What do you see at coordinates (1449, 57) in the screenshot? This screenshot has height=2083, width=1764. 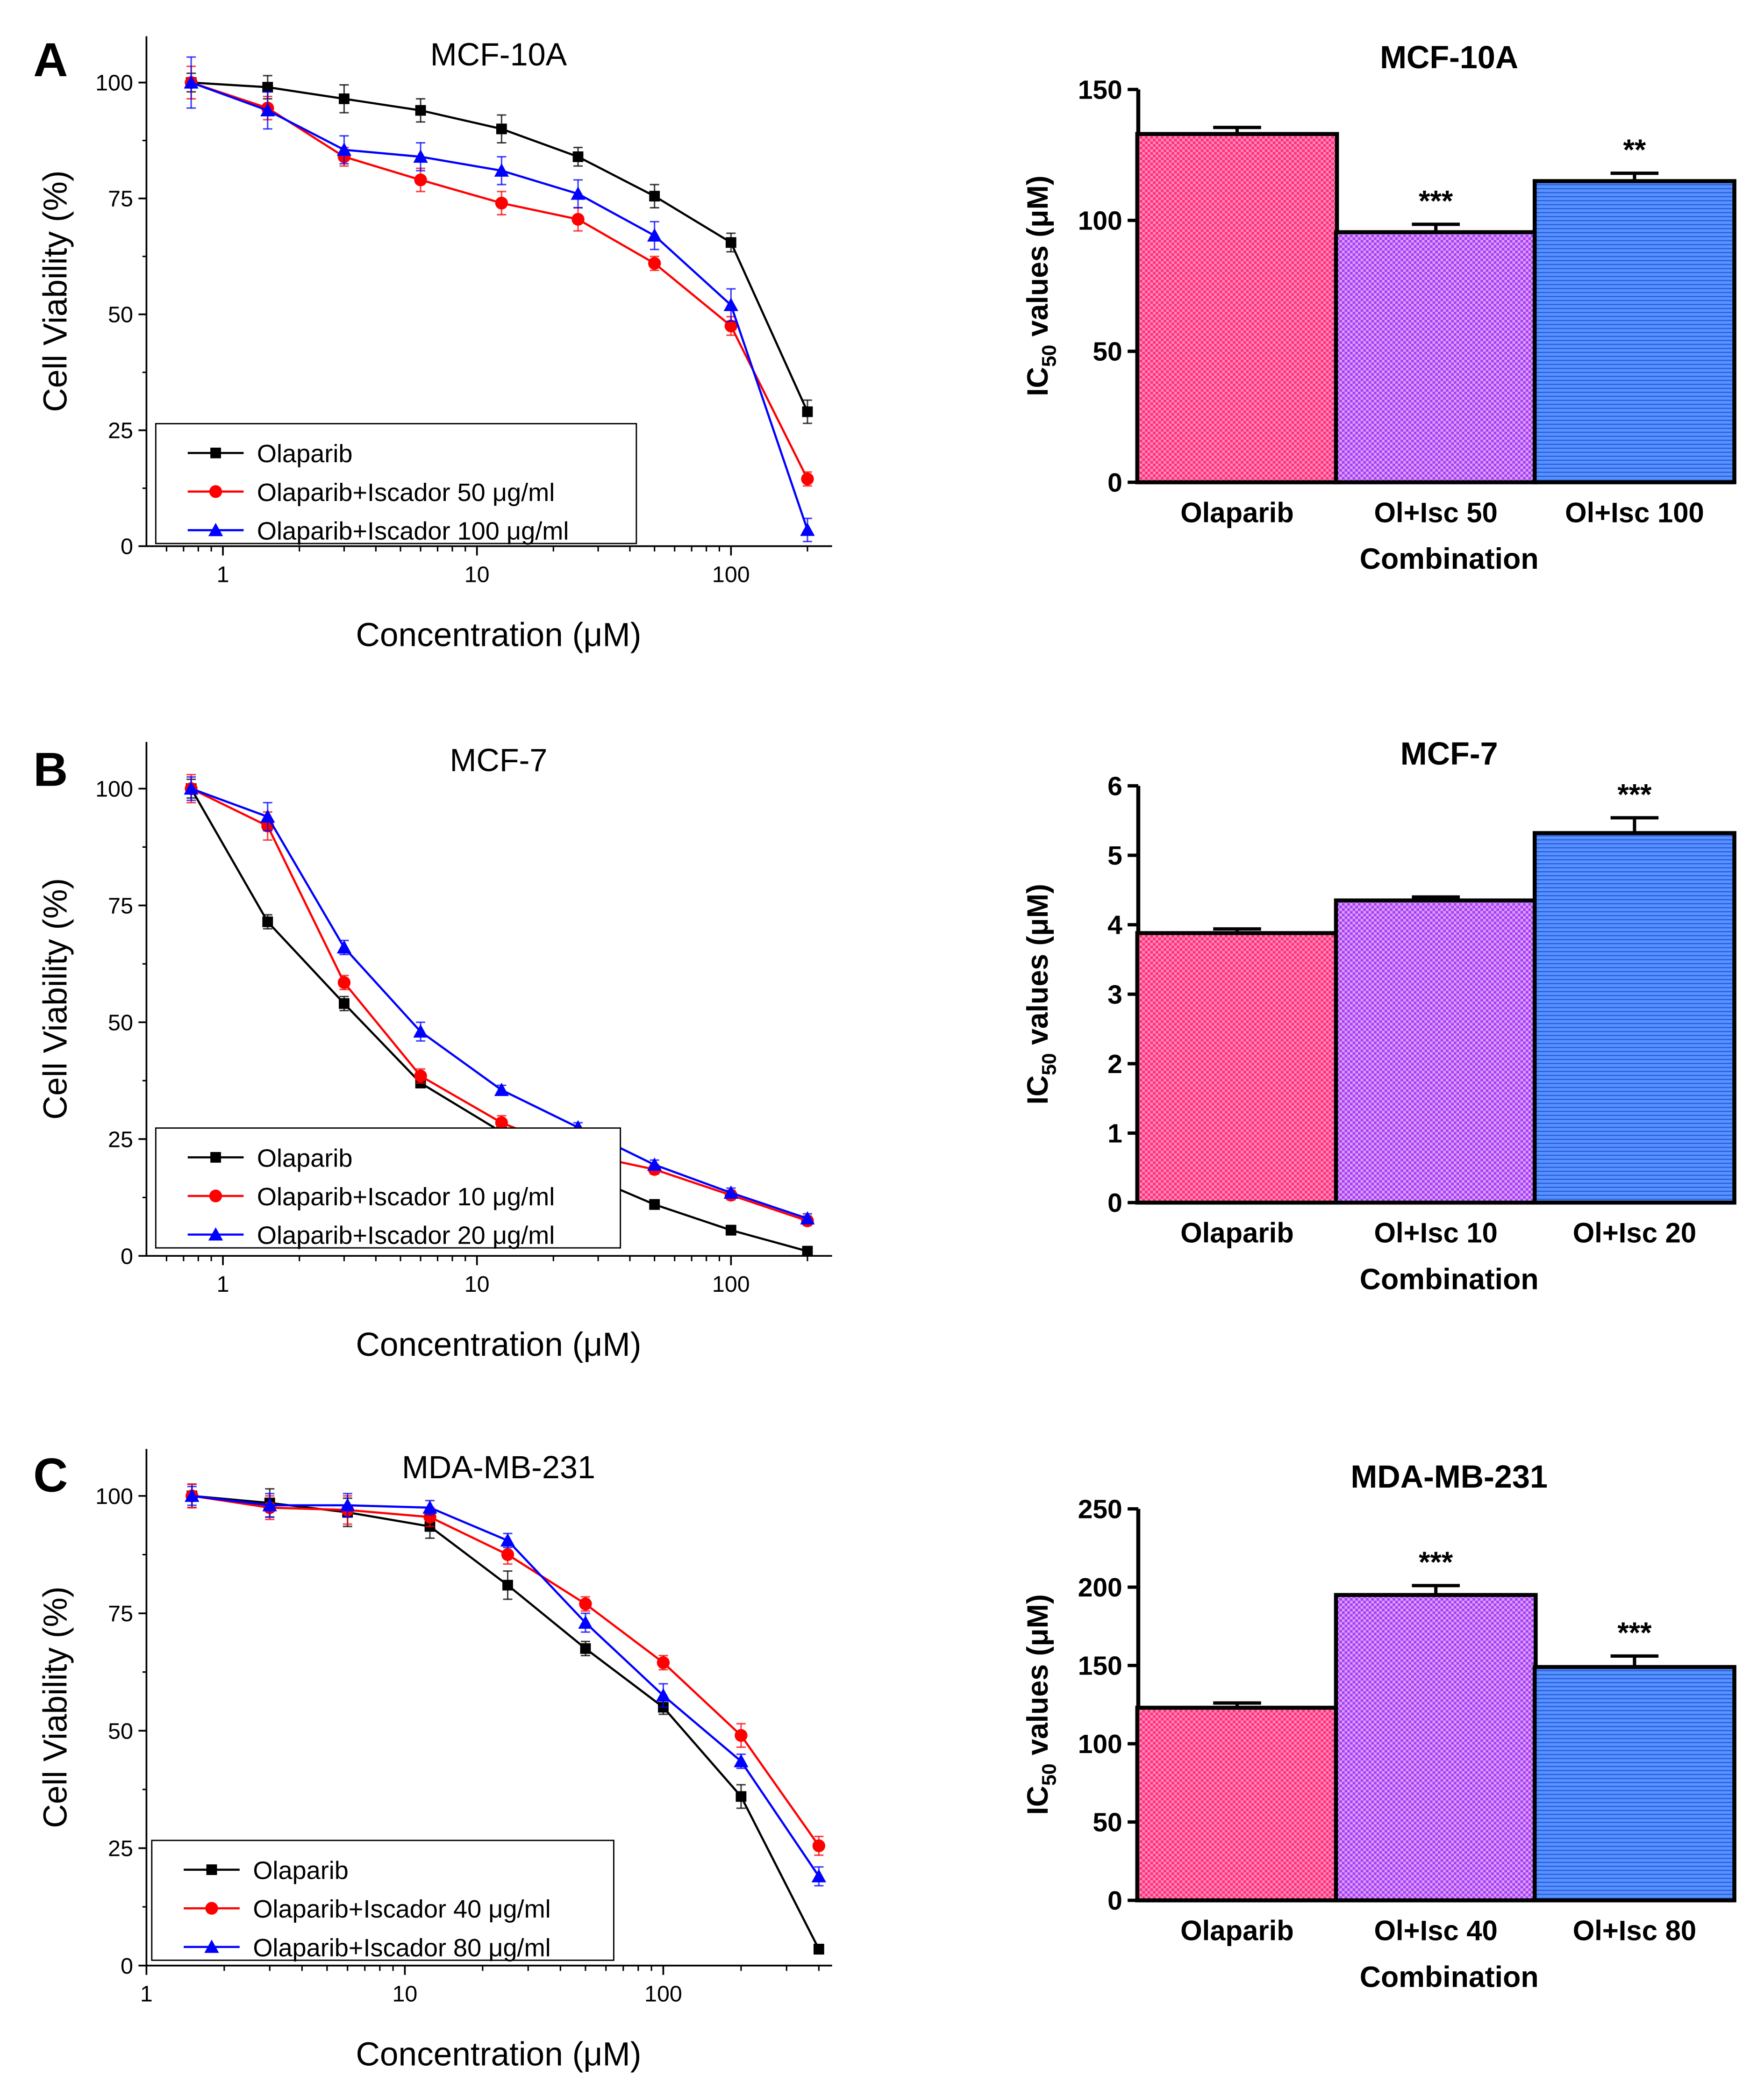 I see `chart-title: MCF-10A` at bounding box center [1449, 57].